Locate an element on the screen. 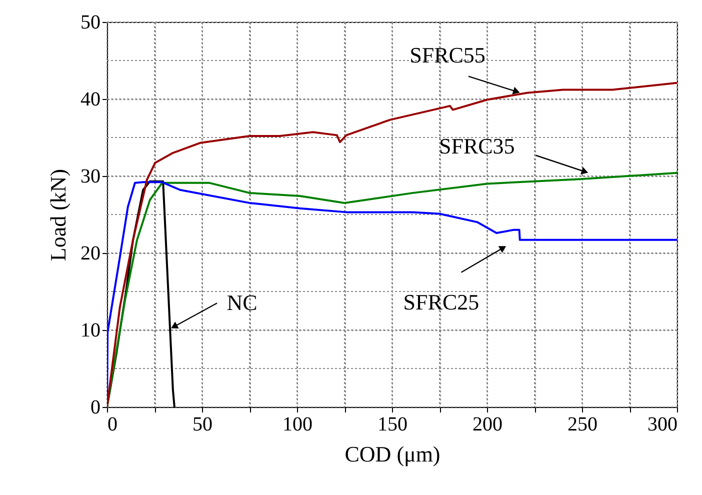  x-tick-label: 100 is located at coordinates (297, 425).